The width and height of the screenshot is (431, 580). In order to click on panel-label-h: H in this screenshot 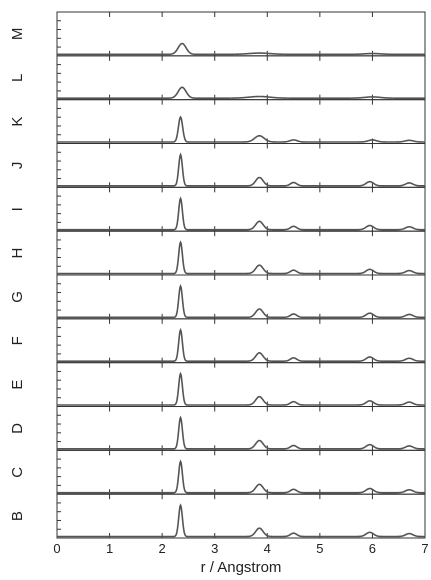, I will do `click(17, 253)`.